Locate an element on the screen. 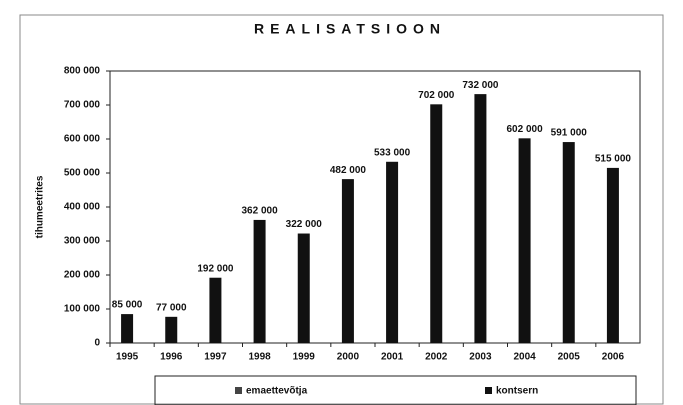  data-label: 482 000 is located at coordinates (348, 170).